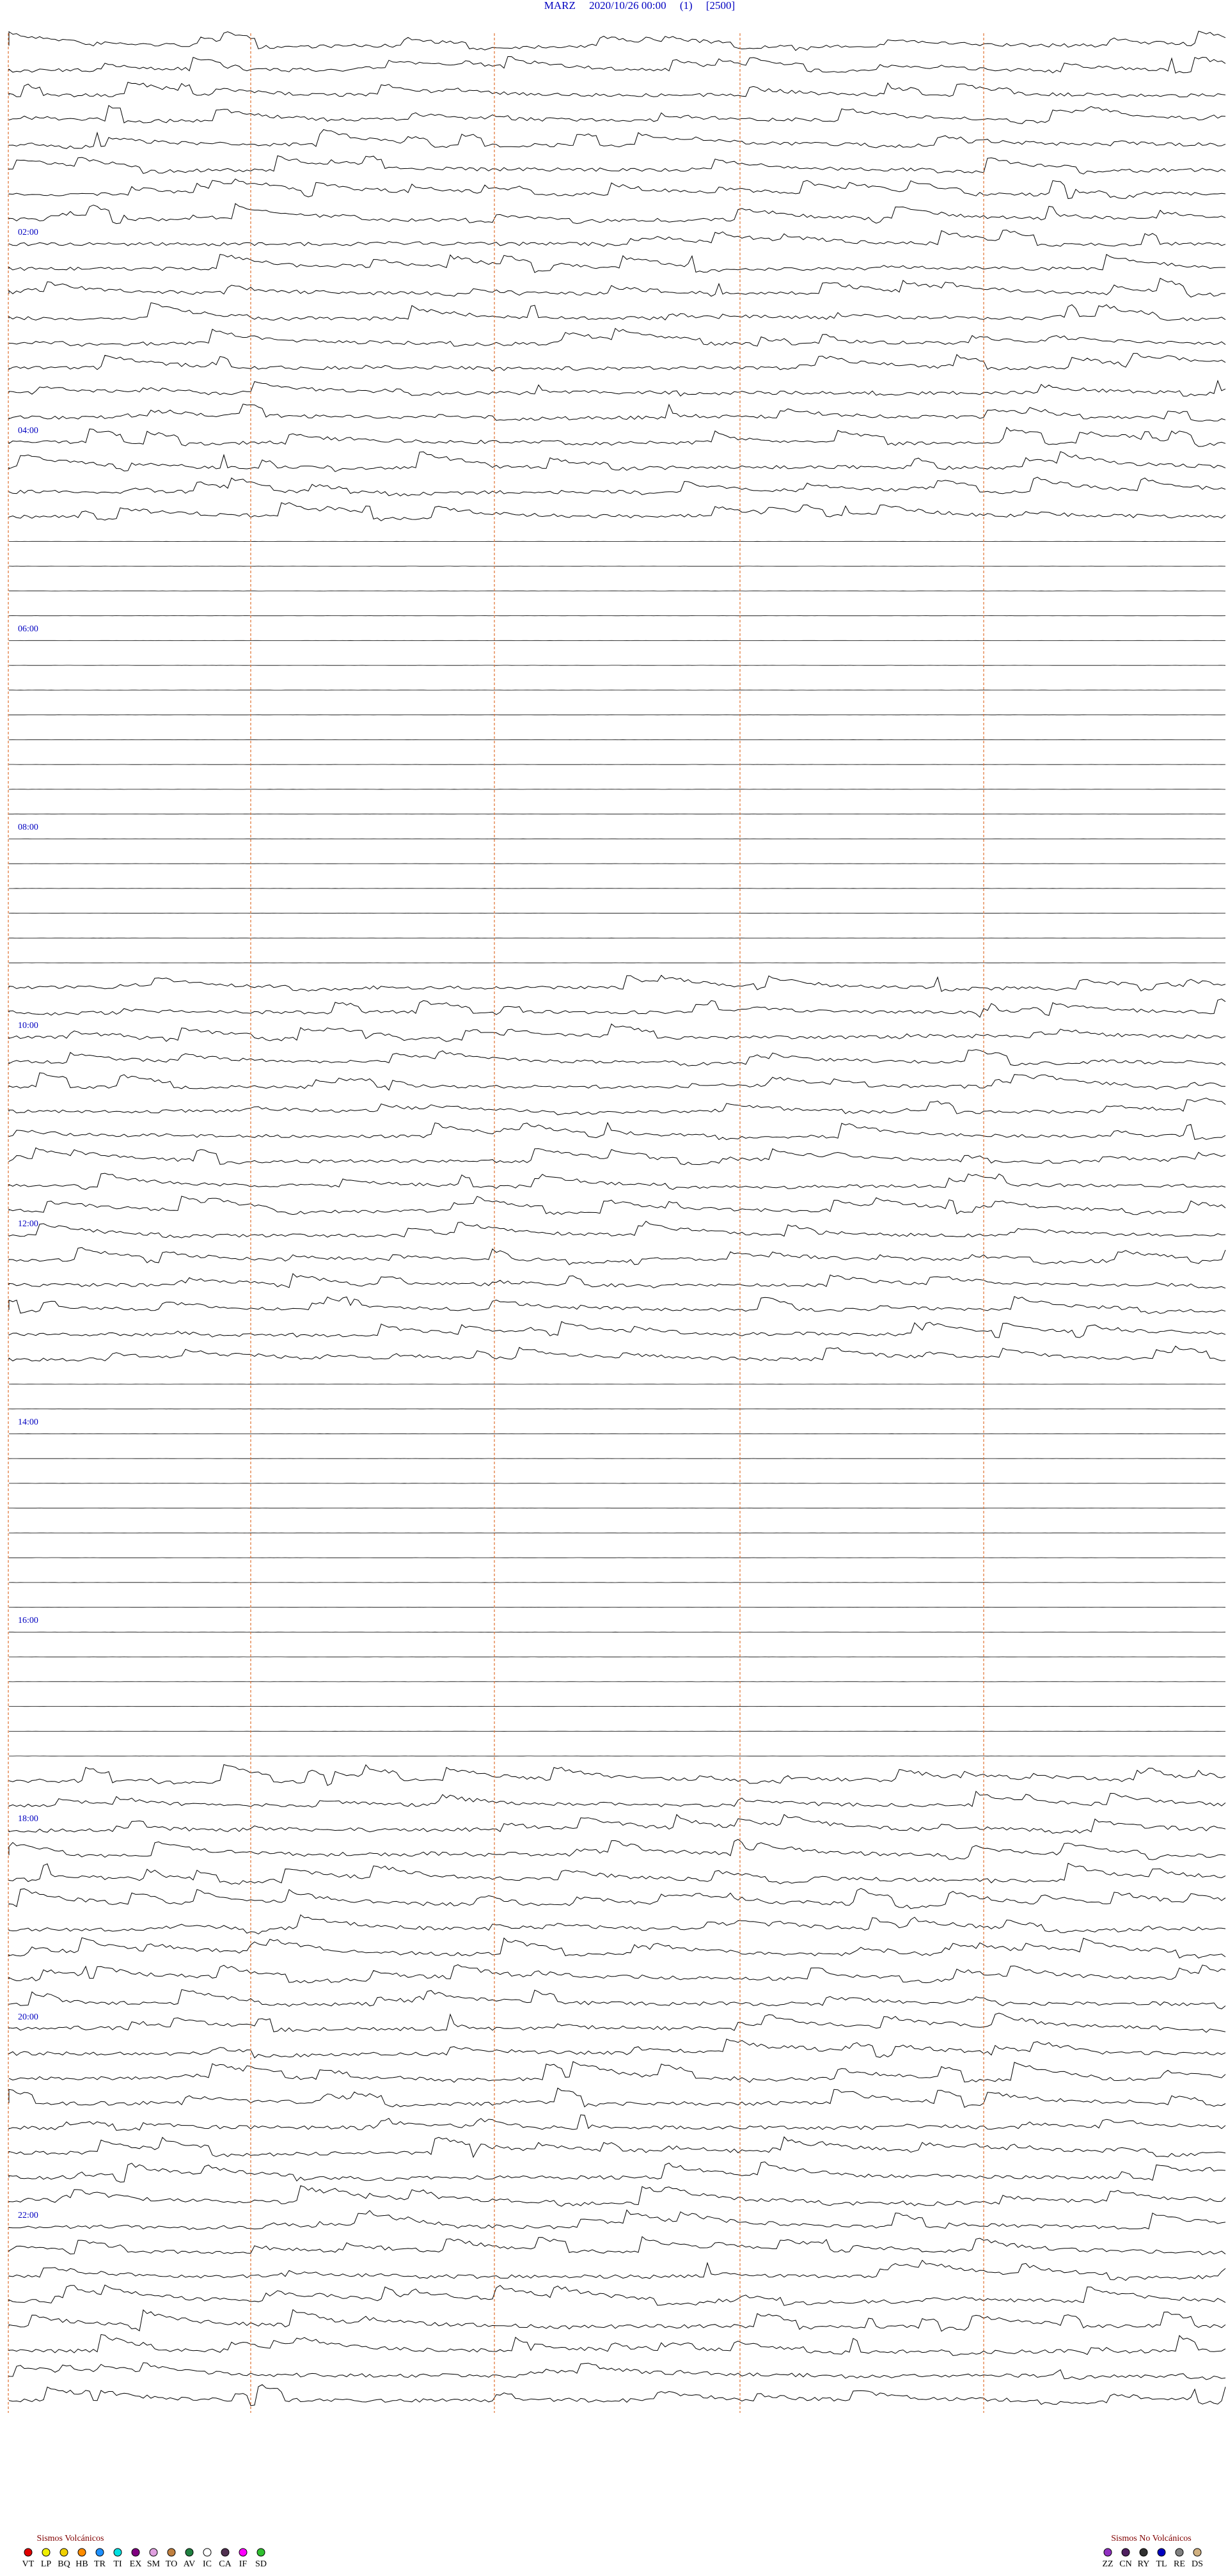  Describe the element at coordinates (207, 2564) in the screenshot. I see `legend-code: IC` at that location.